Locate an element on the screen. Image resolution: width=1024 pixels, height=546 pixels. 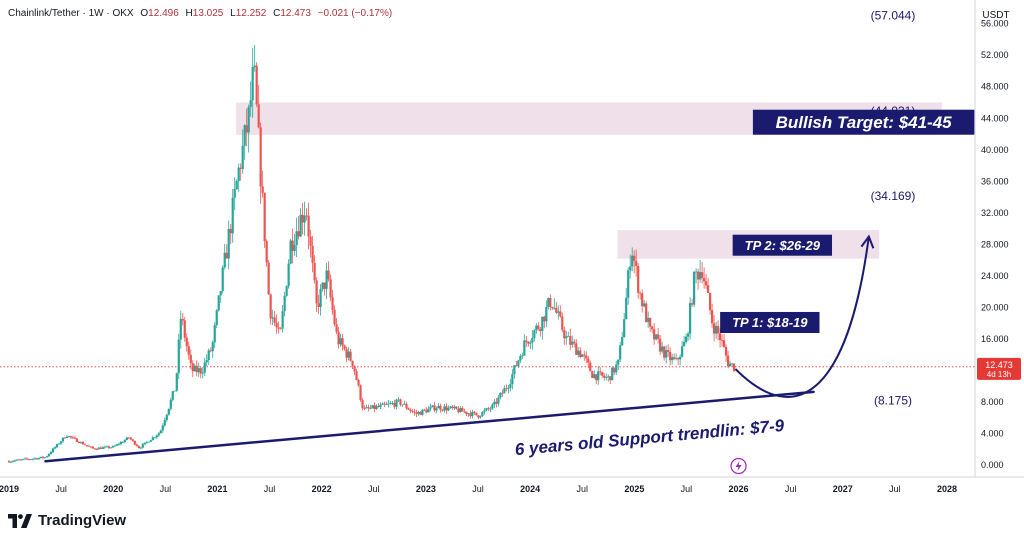
y-tick-label: 48.000 is located at coordinates (995, 87).